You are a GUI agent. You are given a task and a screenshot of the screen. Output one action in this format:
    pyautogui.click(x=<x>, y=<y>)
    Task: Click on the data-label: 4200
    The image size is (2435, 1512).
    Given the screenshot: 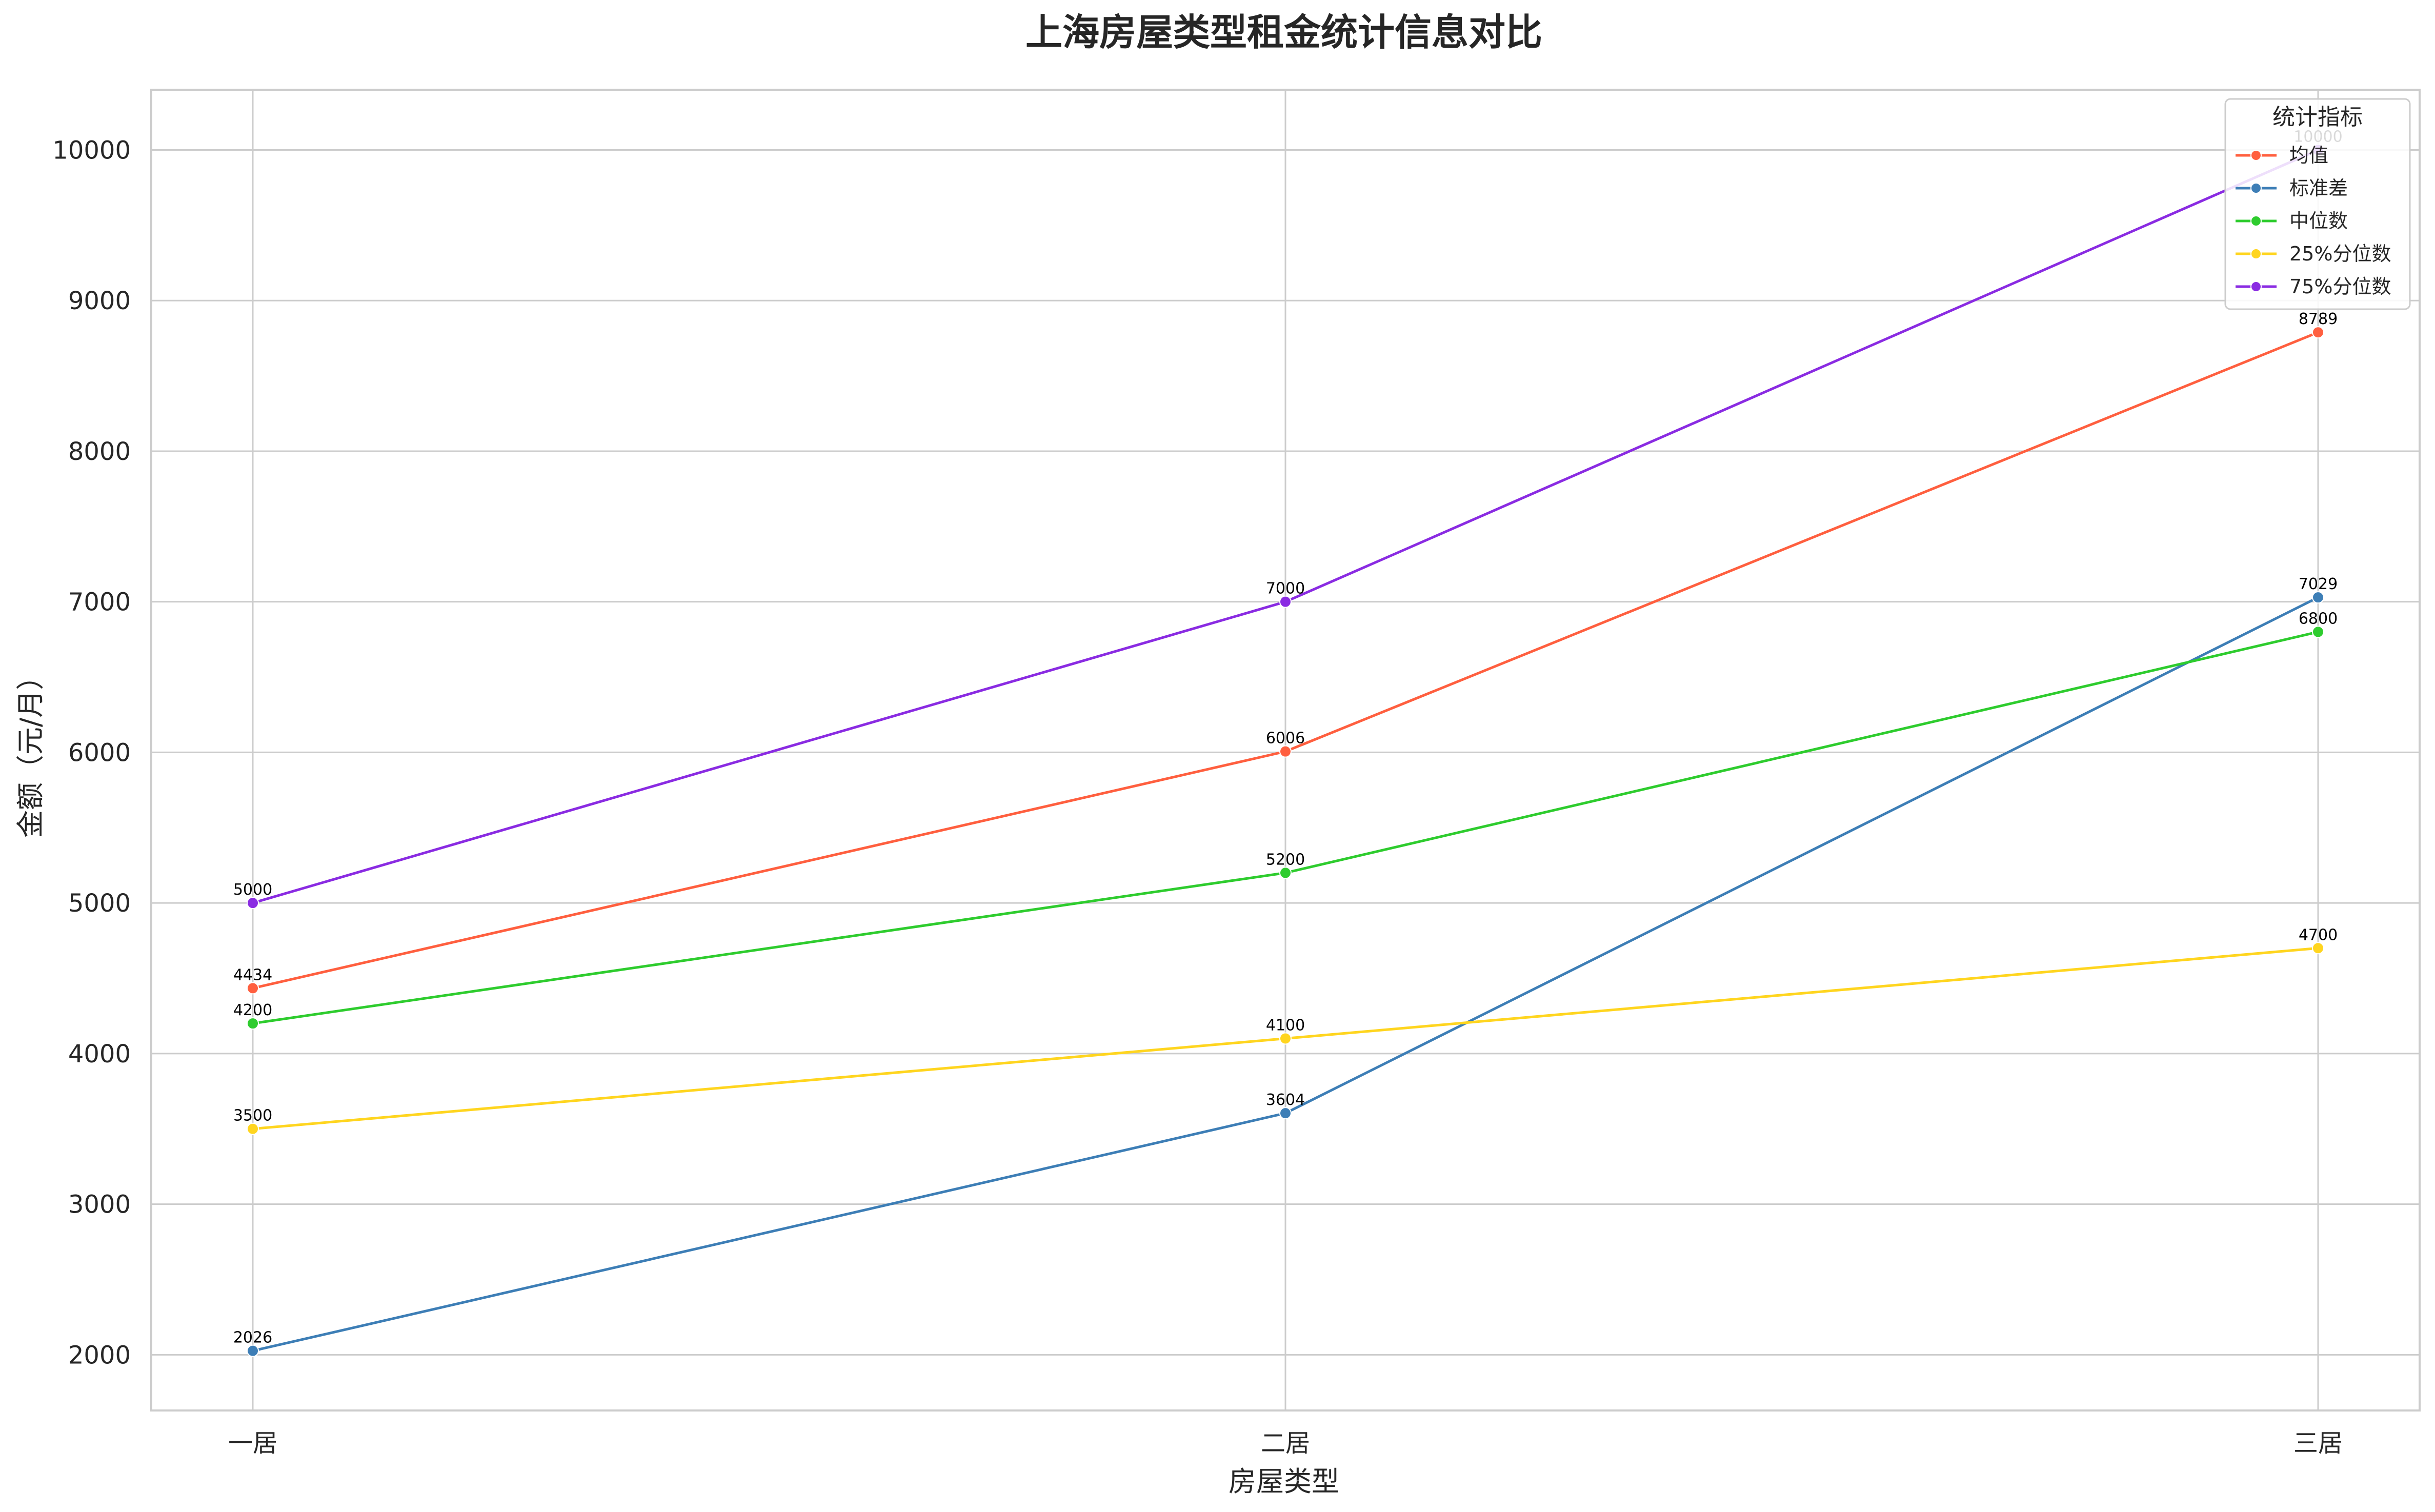 What is the action you would take?
    pyautogui.click(x=253, y=1010)
    